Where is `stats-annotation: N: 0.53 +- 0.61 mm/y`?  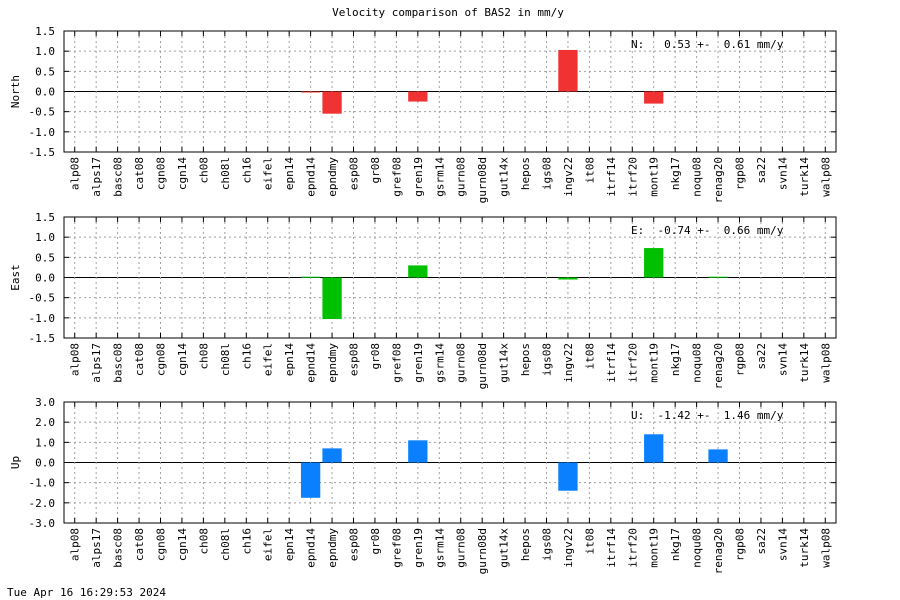
stats-annotation: N: 0.53 +- 0.61 mm/y is located at coordinates (707, 44).